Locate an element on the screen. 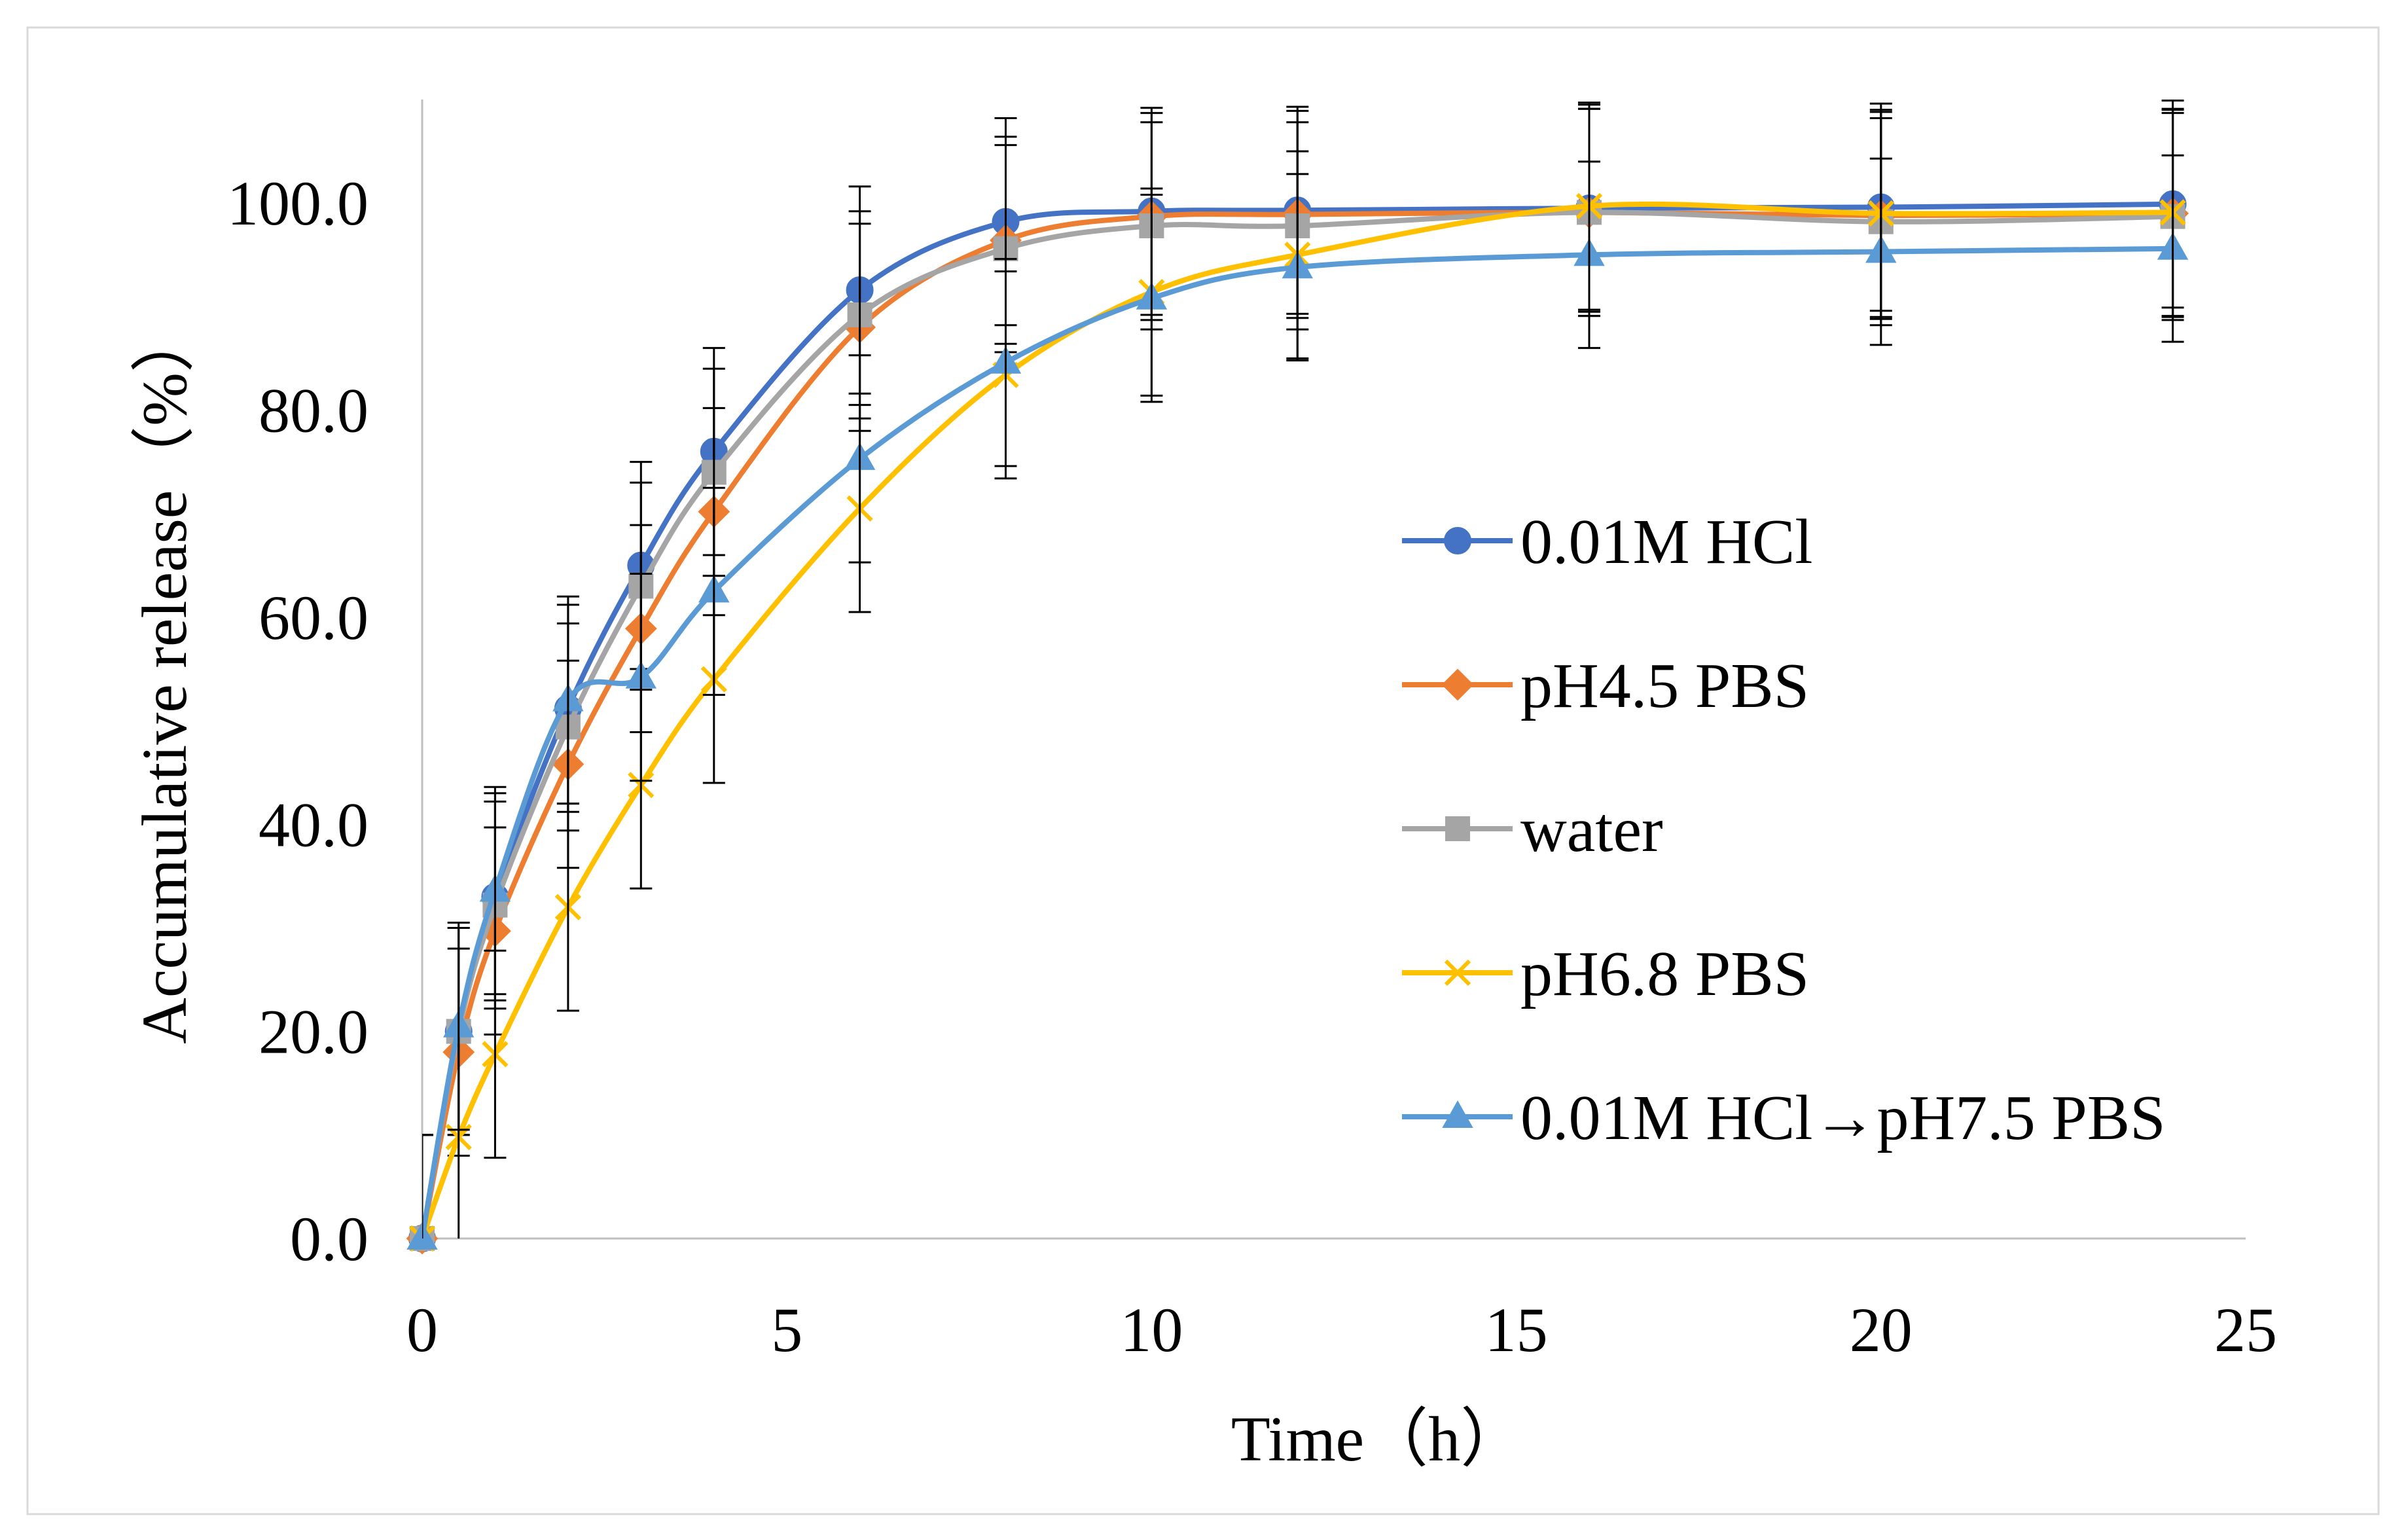 Image resolution: width=2408 pixels, height=1537 pixels. legend-item-0-01m-hcl: 0.01M HCl is located at coordinates (1607, 542).